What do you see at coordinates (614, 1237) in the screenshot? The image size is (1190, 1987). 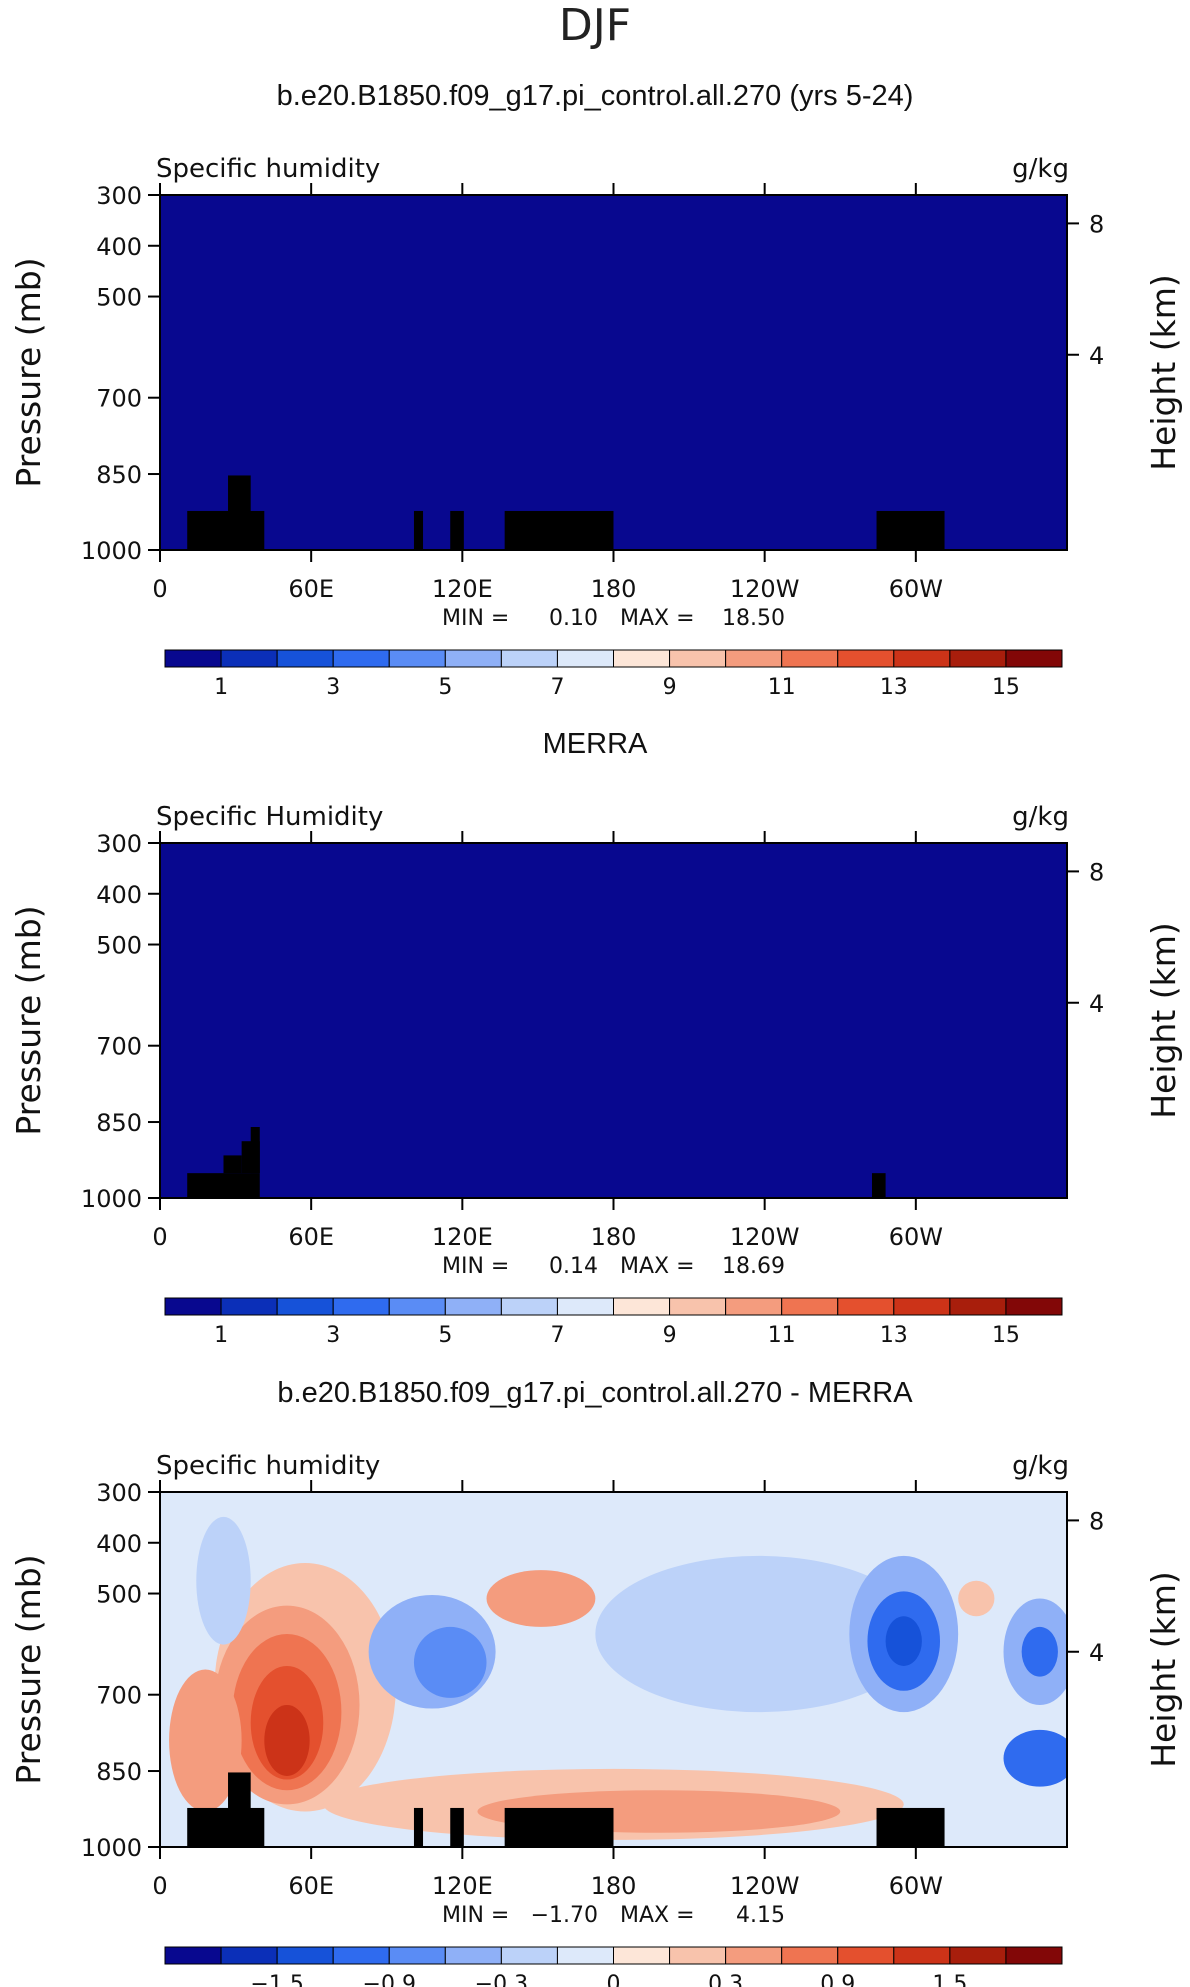 I see `x-tick-label: 180` at bounding box center [614, 1237].